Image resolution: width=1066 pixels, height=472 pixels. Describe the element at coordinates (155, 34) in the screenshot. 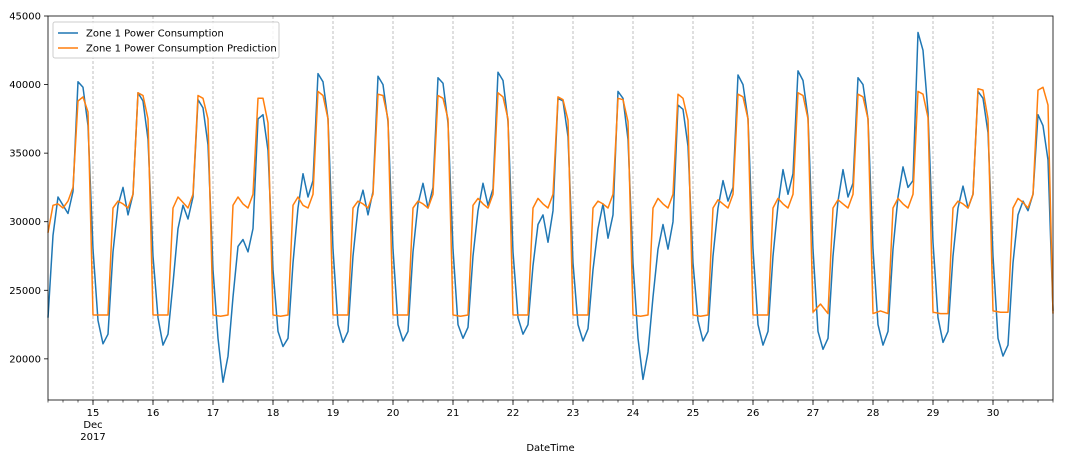

I see `legend-label-consumption: Zone 1 Power Consumption` at that location.